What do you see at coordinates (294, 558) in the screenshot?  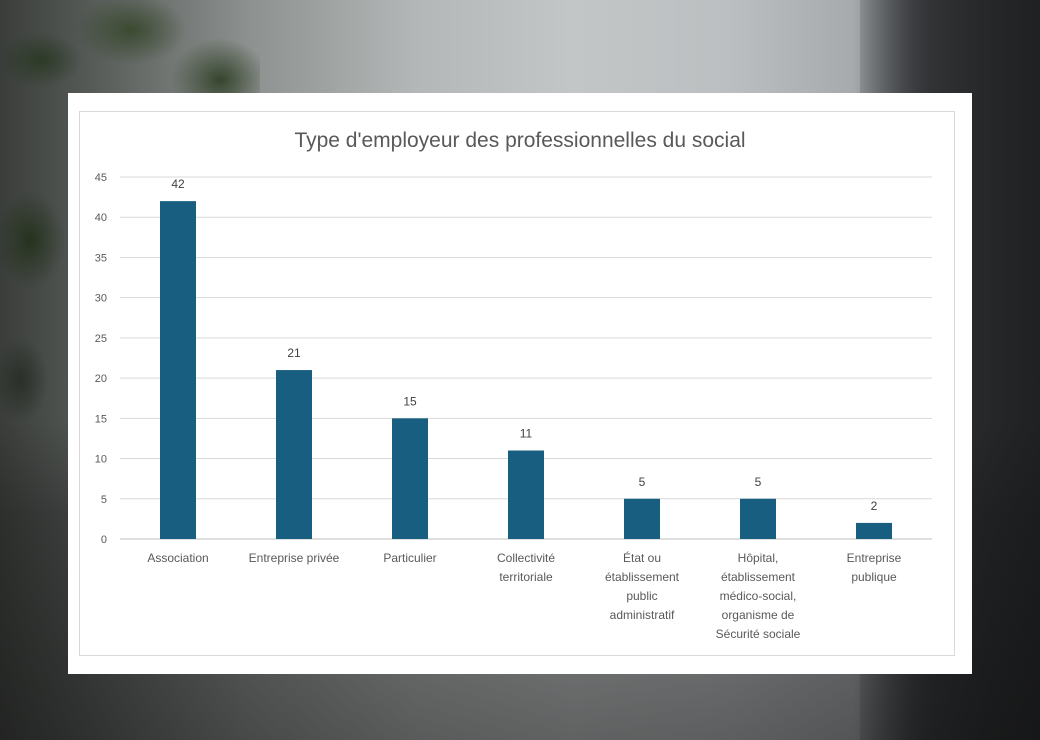 I see `x-tick-label: Entreprise privée` at bounding box center [294, 558].